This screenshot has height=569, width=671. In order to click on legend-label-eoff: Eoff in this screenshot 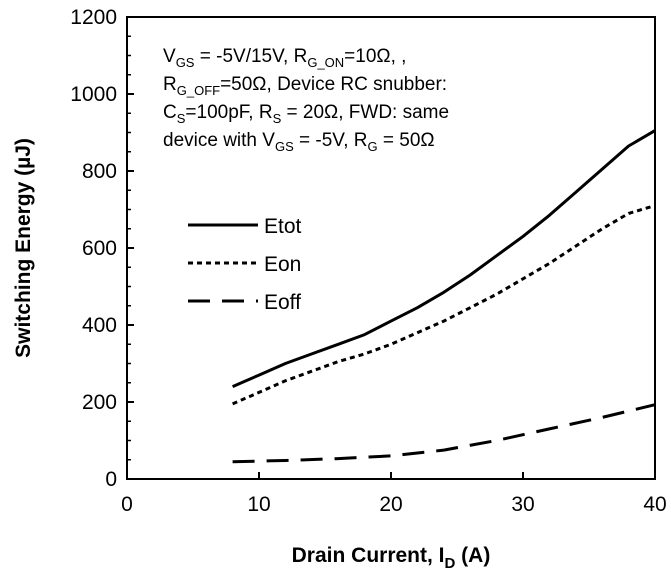, I will do `click(282, 302)`.